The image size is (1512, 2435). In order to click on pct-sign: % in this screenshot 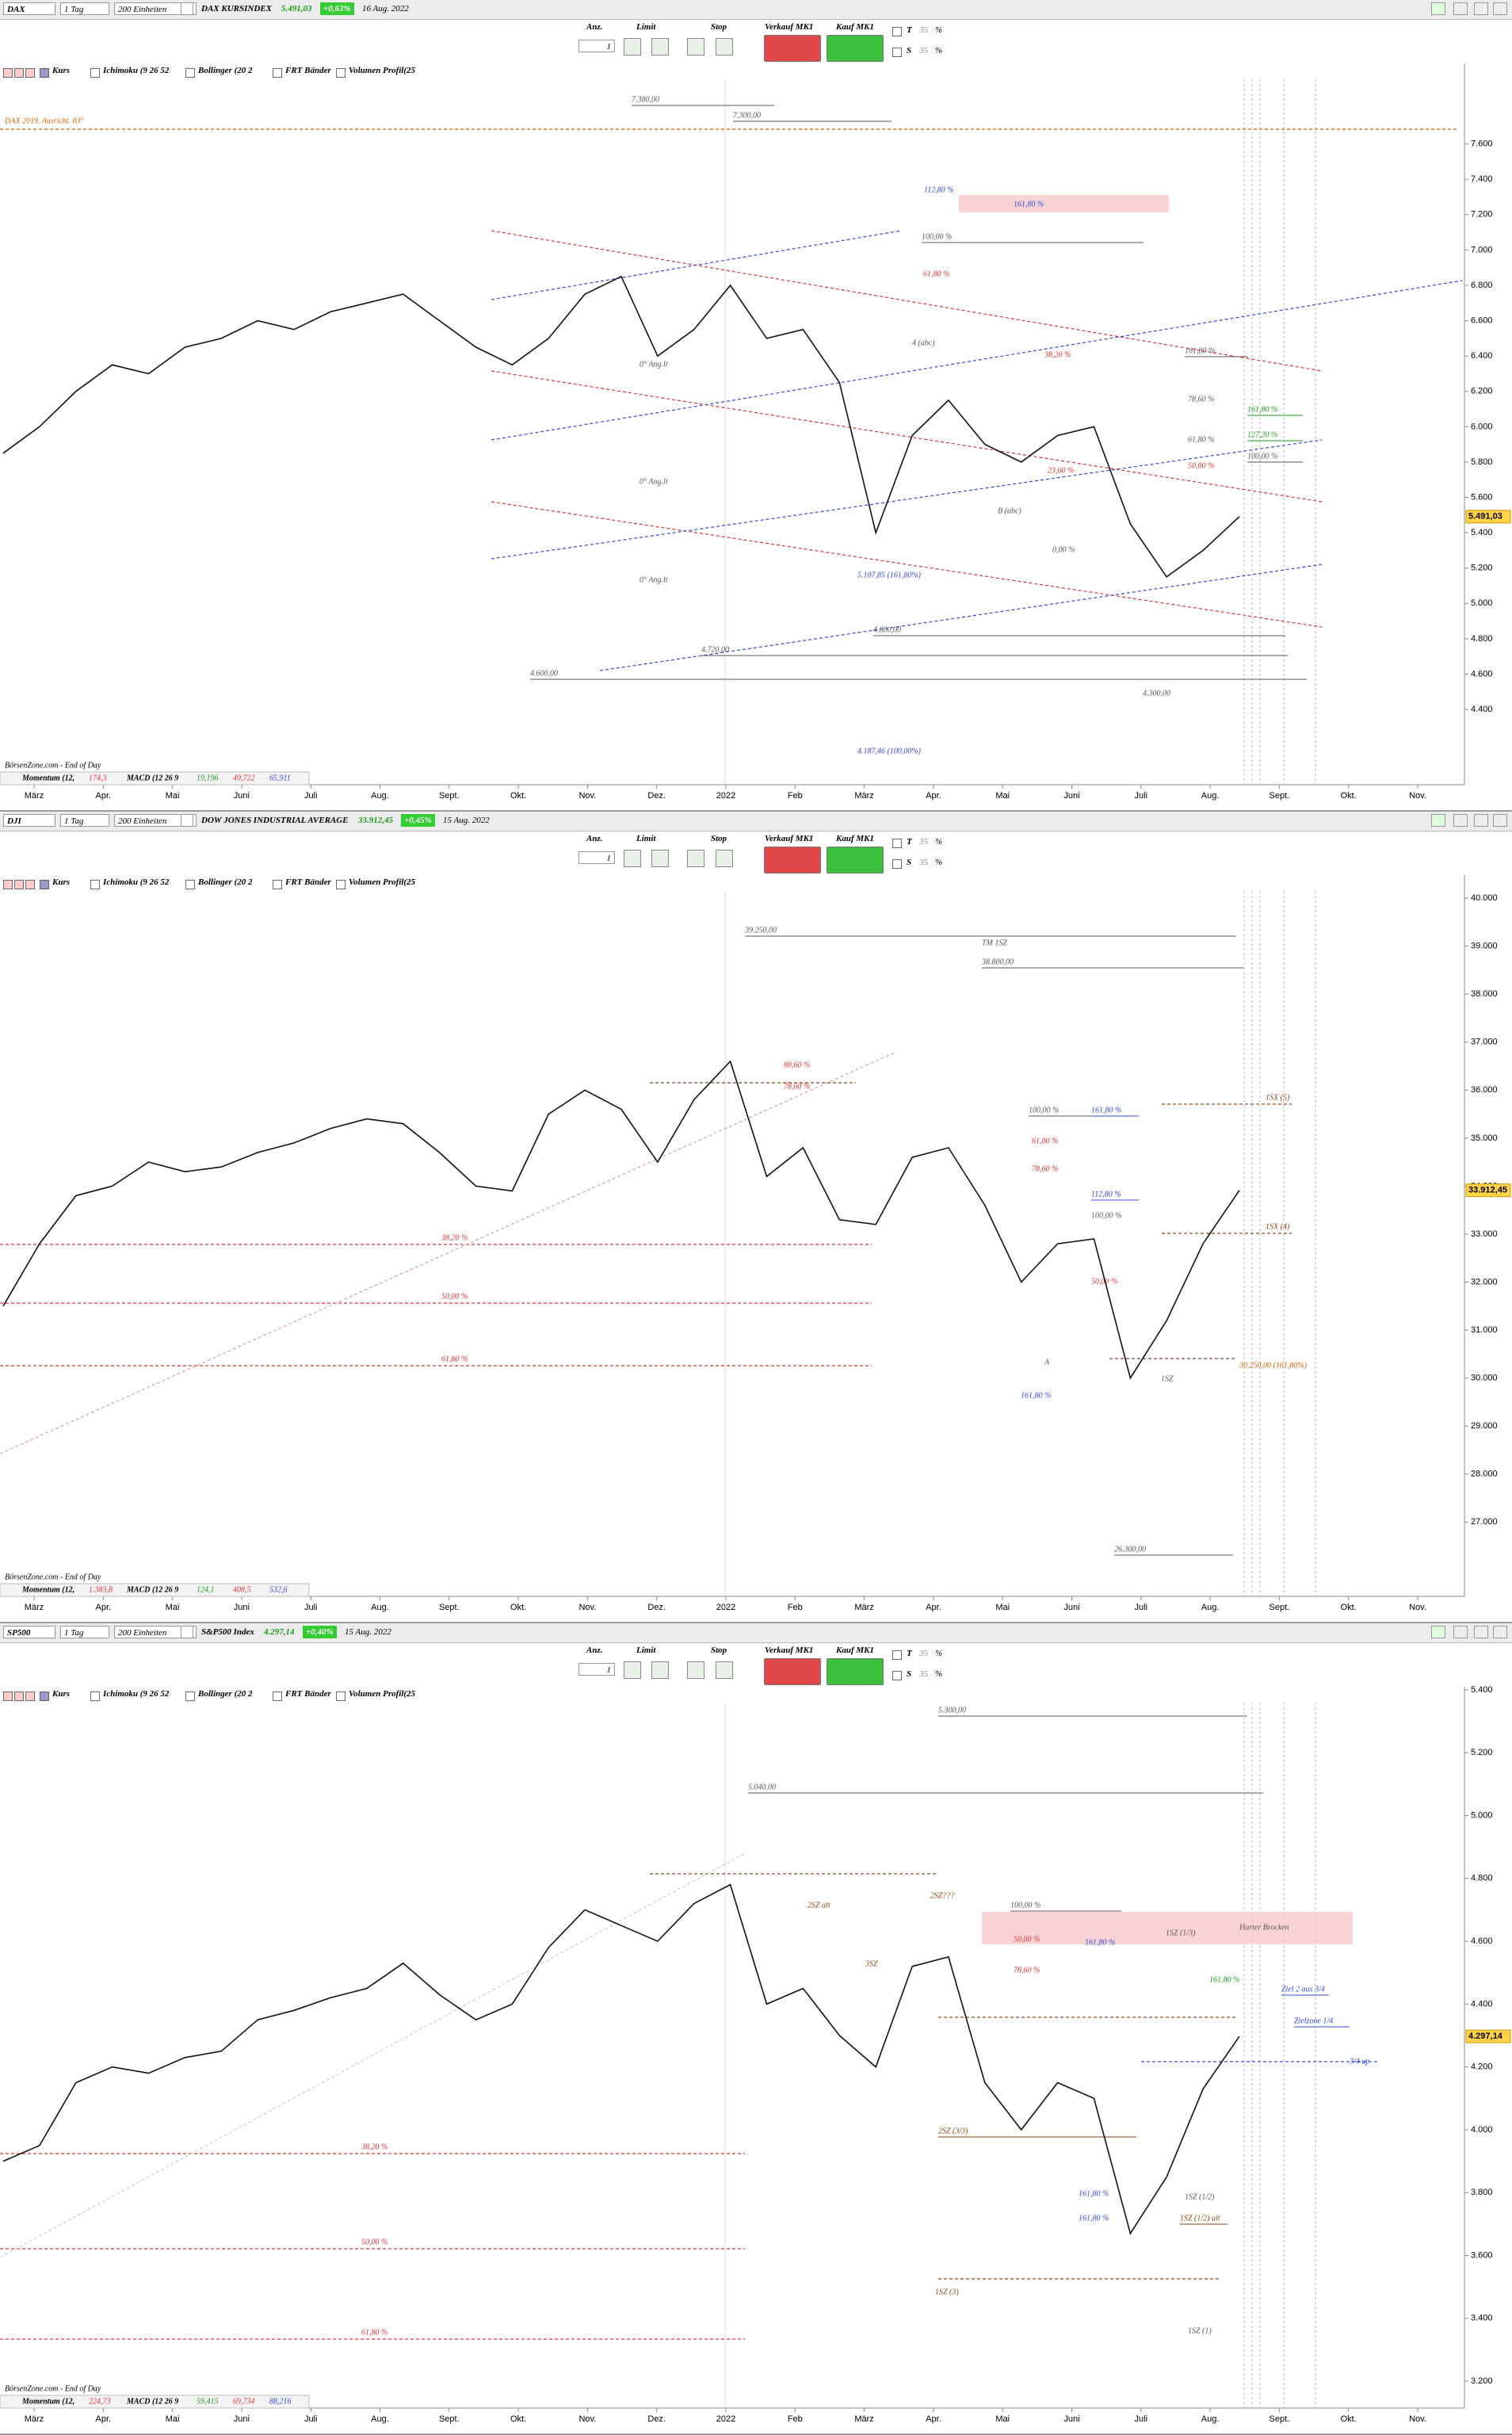, I will do `click(939, 862)`.